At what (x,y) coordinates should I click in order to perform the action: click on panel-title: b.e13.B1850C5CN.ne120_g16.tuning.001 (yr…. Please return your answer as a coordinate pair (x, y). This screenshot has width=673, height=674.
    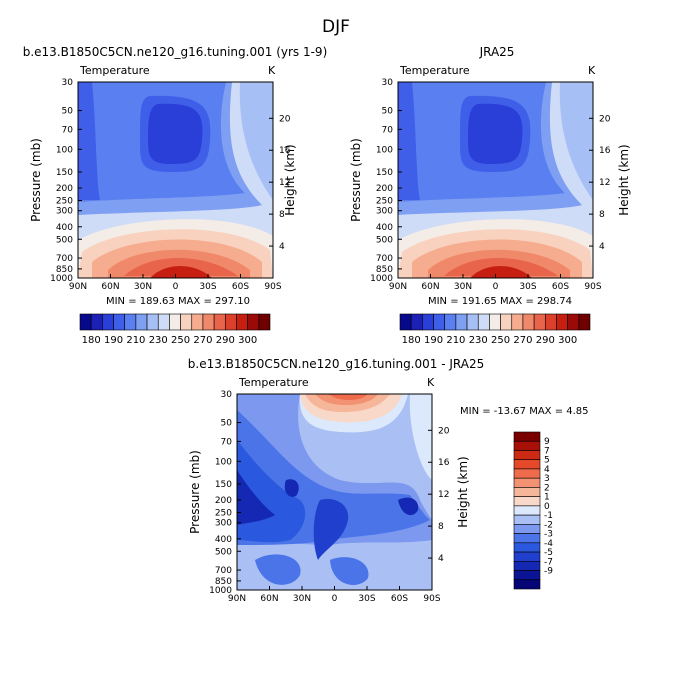
    Looking at the image, I should click on (175, 52).